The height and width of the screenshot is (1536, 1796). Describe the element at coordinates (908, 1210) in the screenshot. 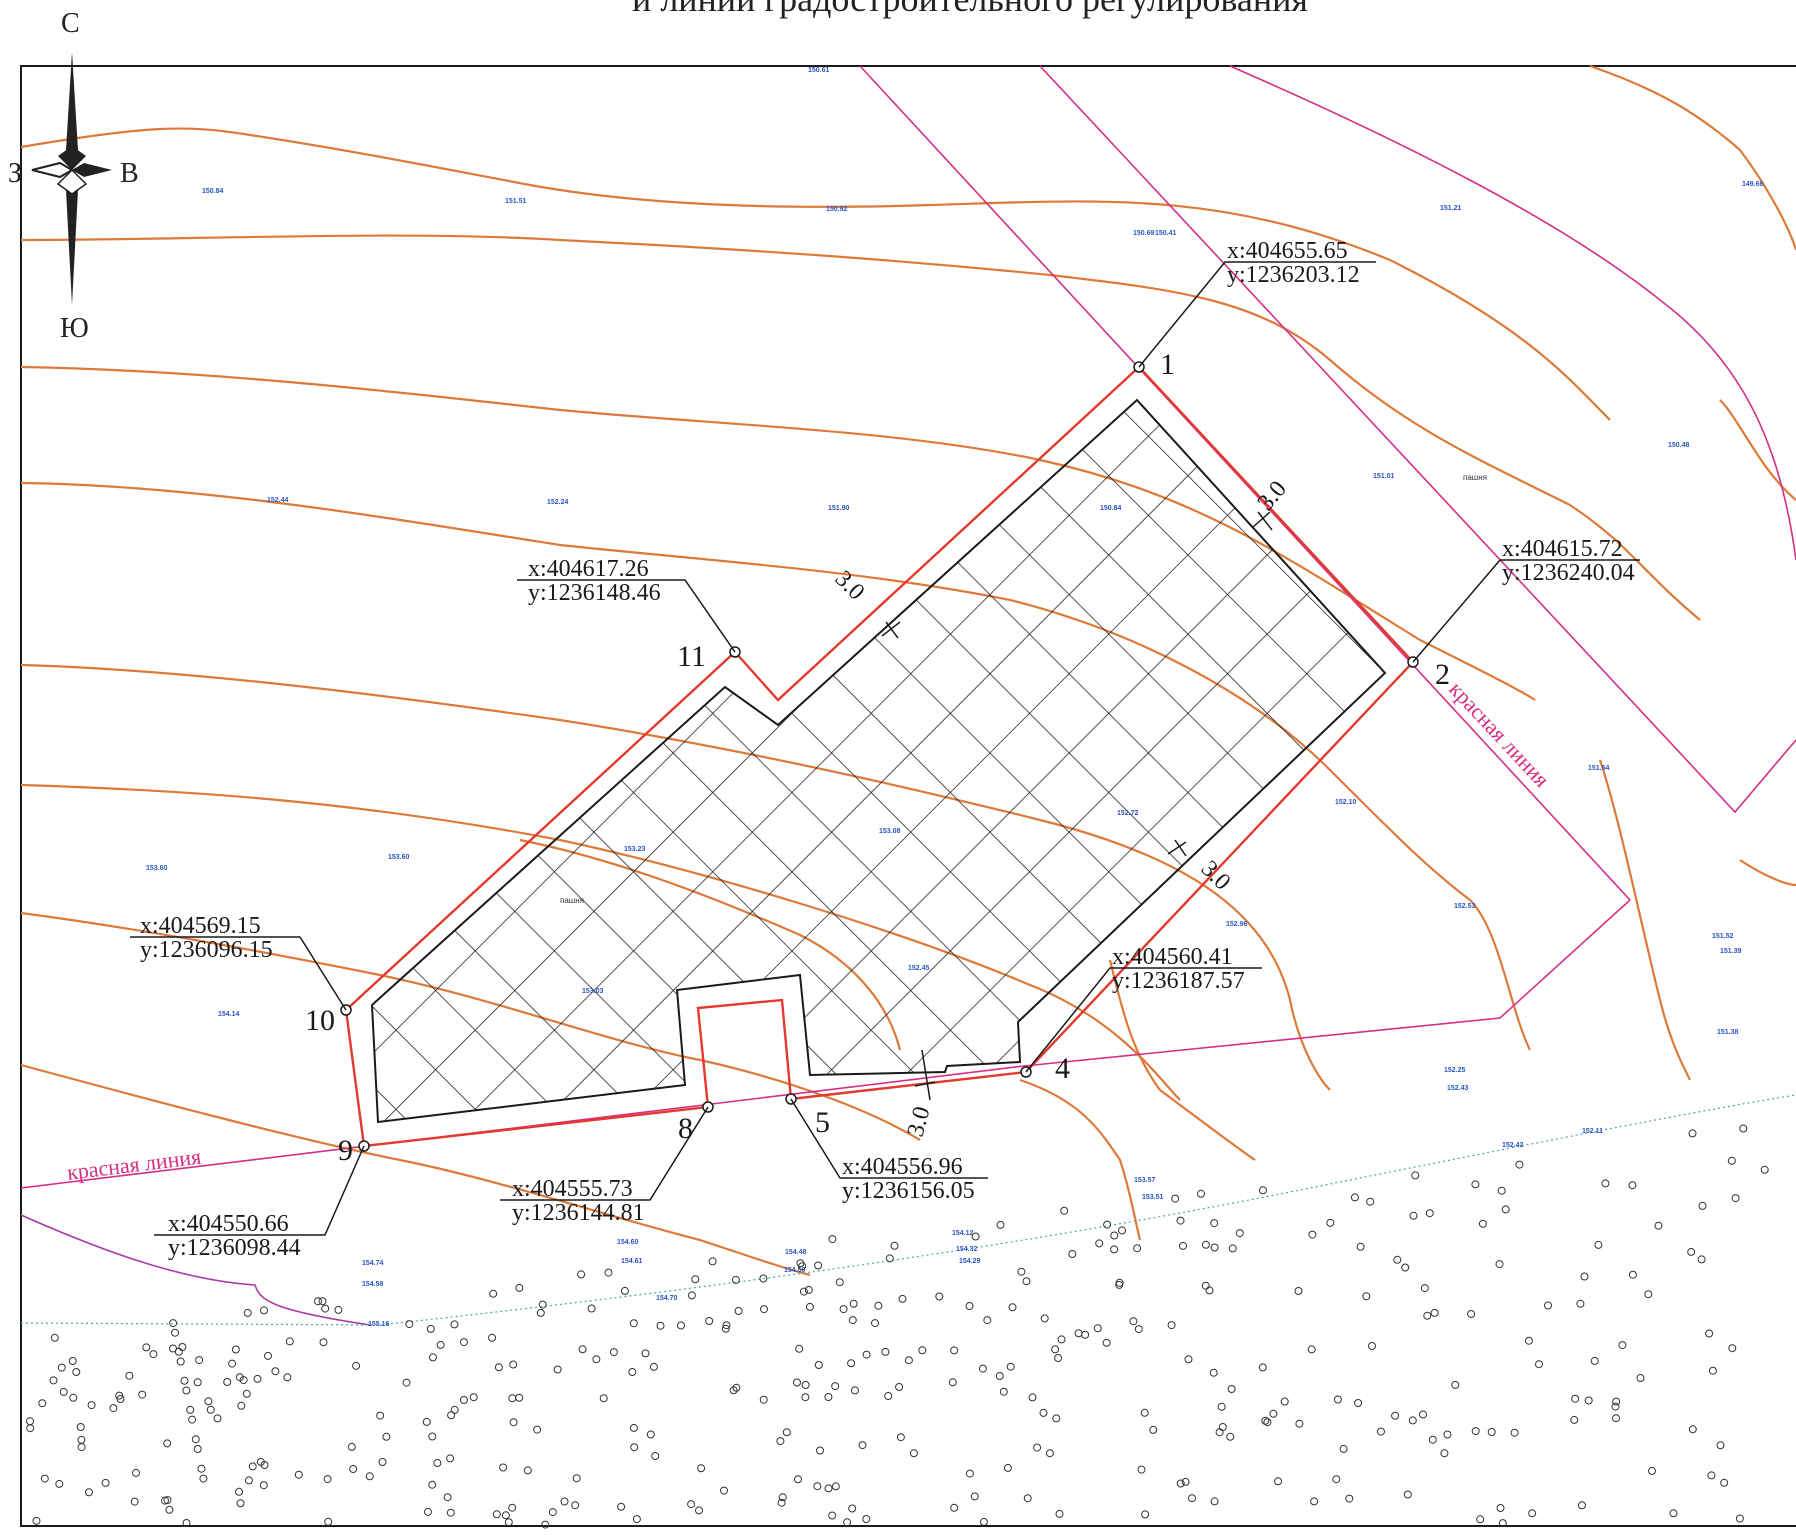

I see `boundary-dotted` at that location.